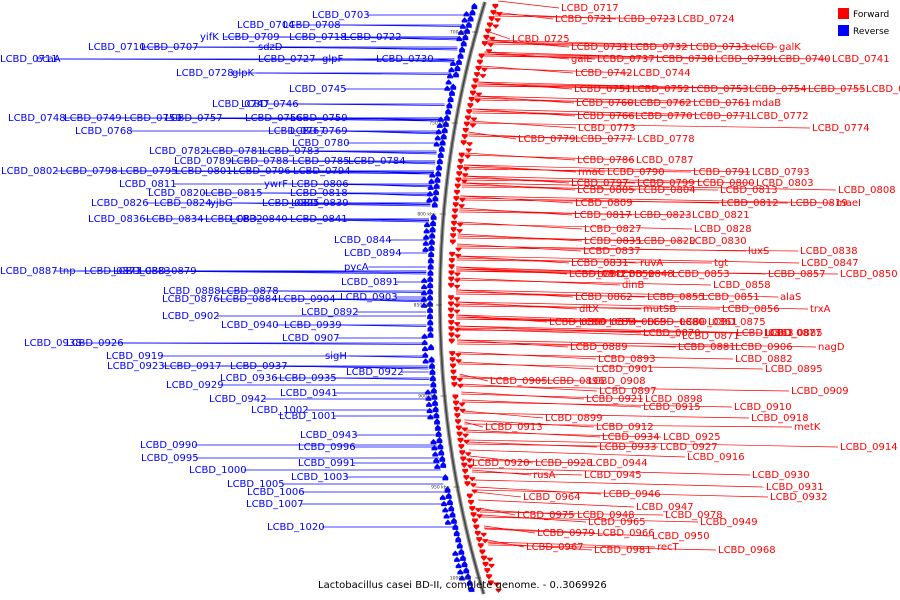 The width and height of the screenshot is (900, 600). What do you see at coordinates (707, 347) in the screenshot?
I see `forward-gene-label: LCBD_0881` at bounding box center [707, 347].